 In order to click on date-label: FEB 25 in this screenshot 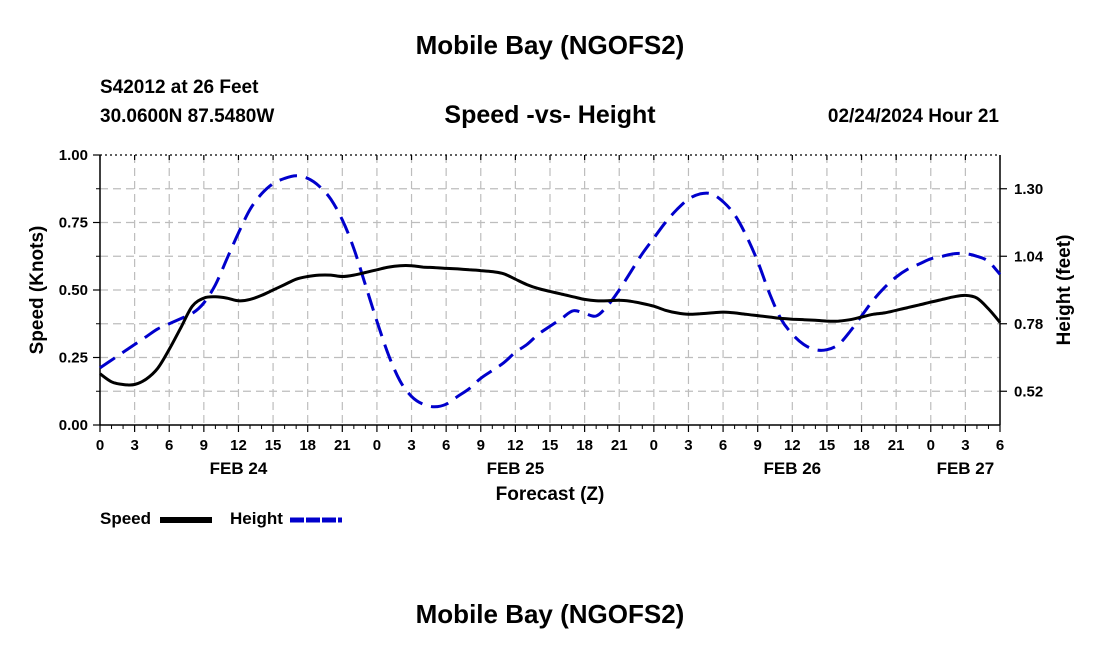, I will do `click(516, 468)`.